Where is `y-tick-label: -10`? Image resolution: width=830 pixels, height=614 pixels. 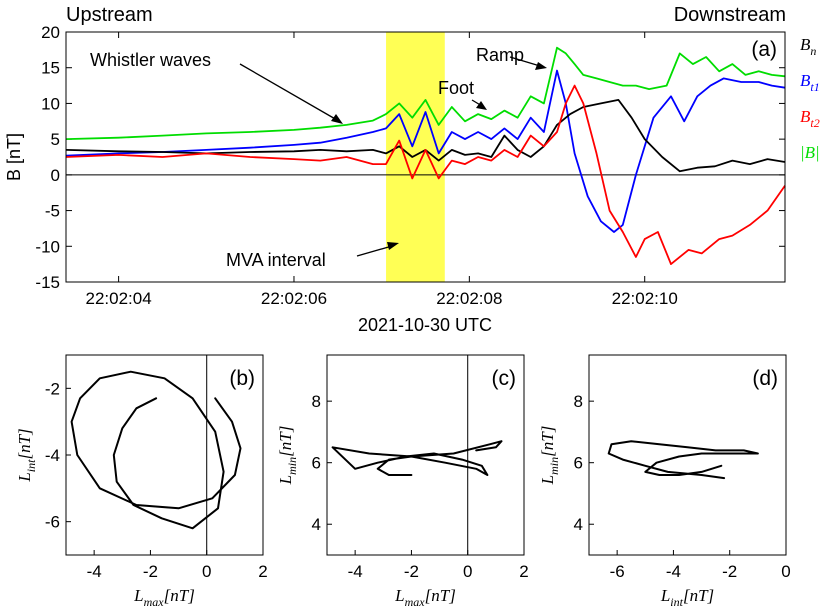
y-tick-label: -10 is located at coordinates (47, 246).